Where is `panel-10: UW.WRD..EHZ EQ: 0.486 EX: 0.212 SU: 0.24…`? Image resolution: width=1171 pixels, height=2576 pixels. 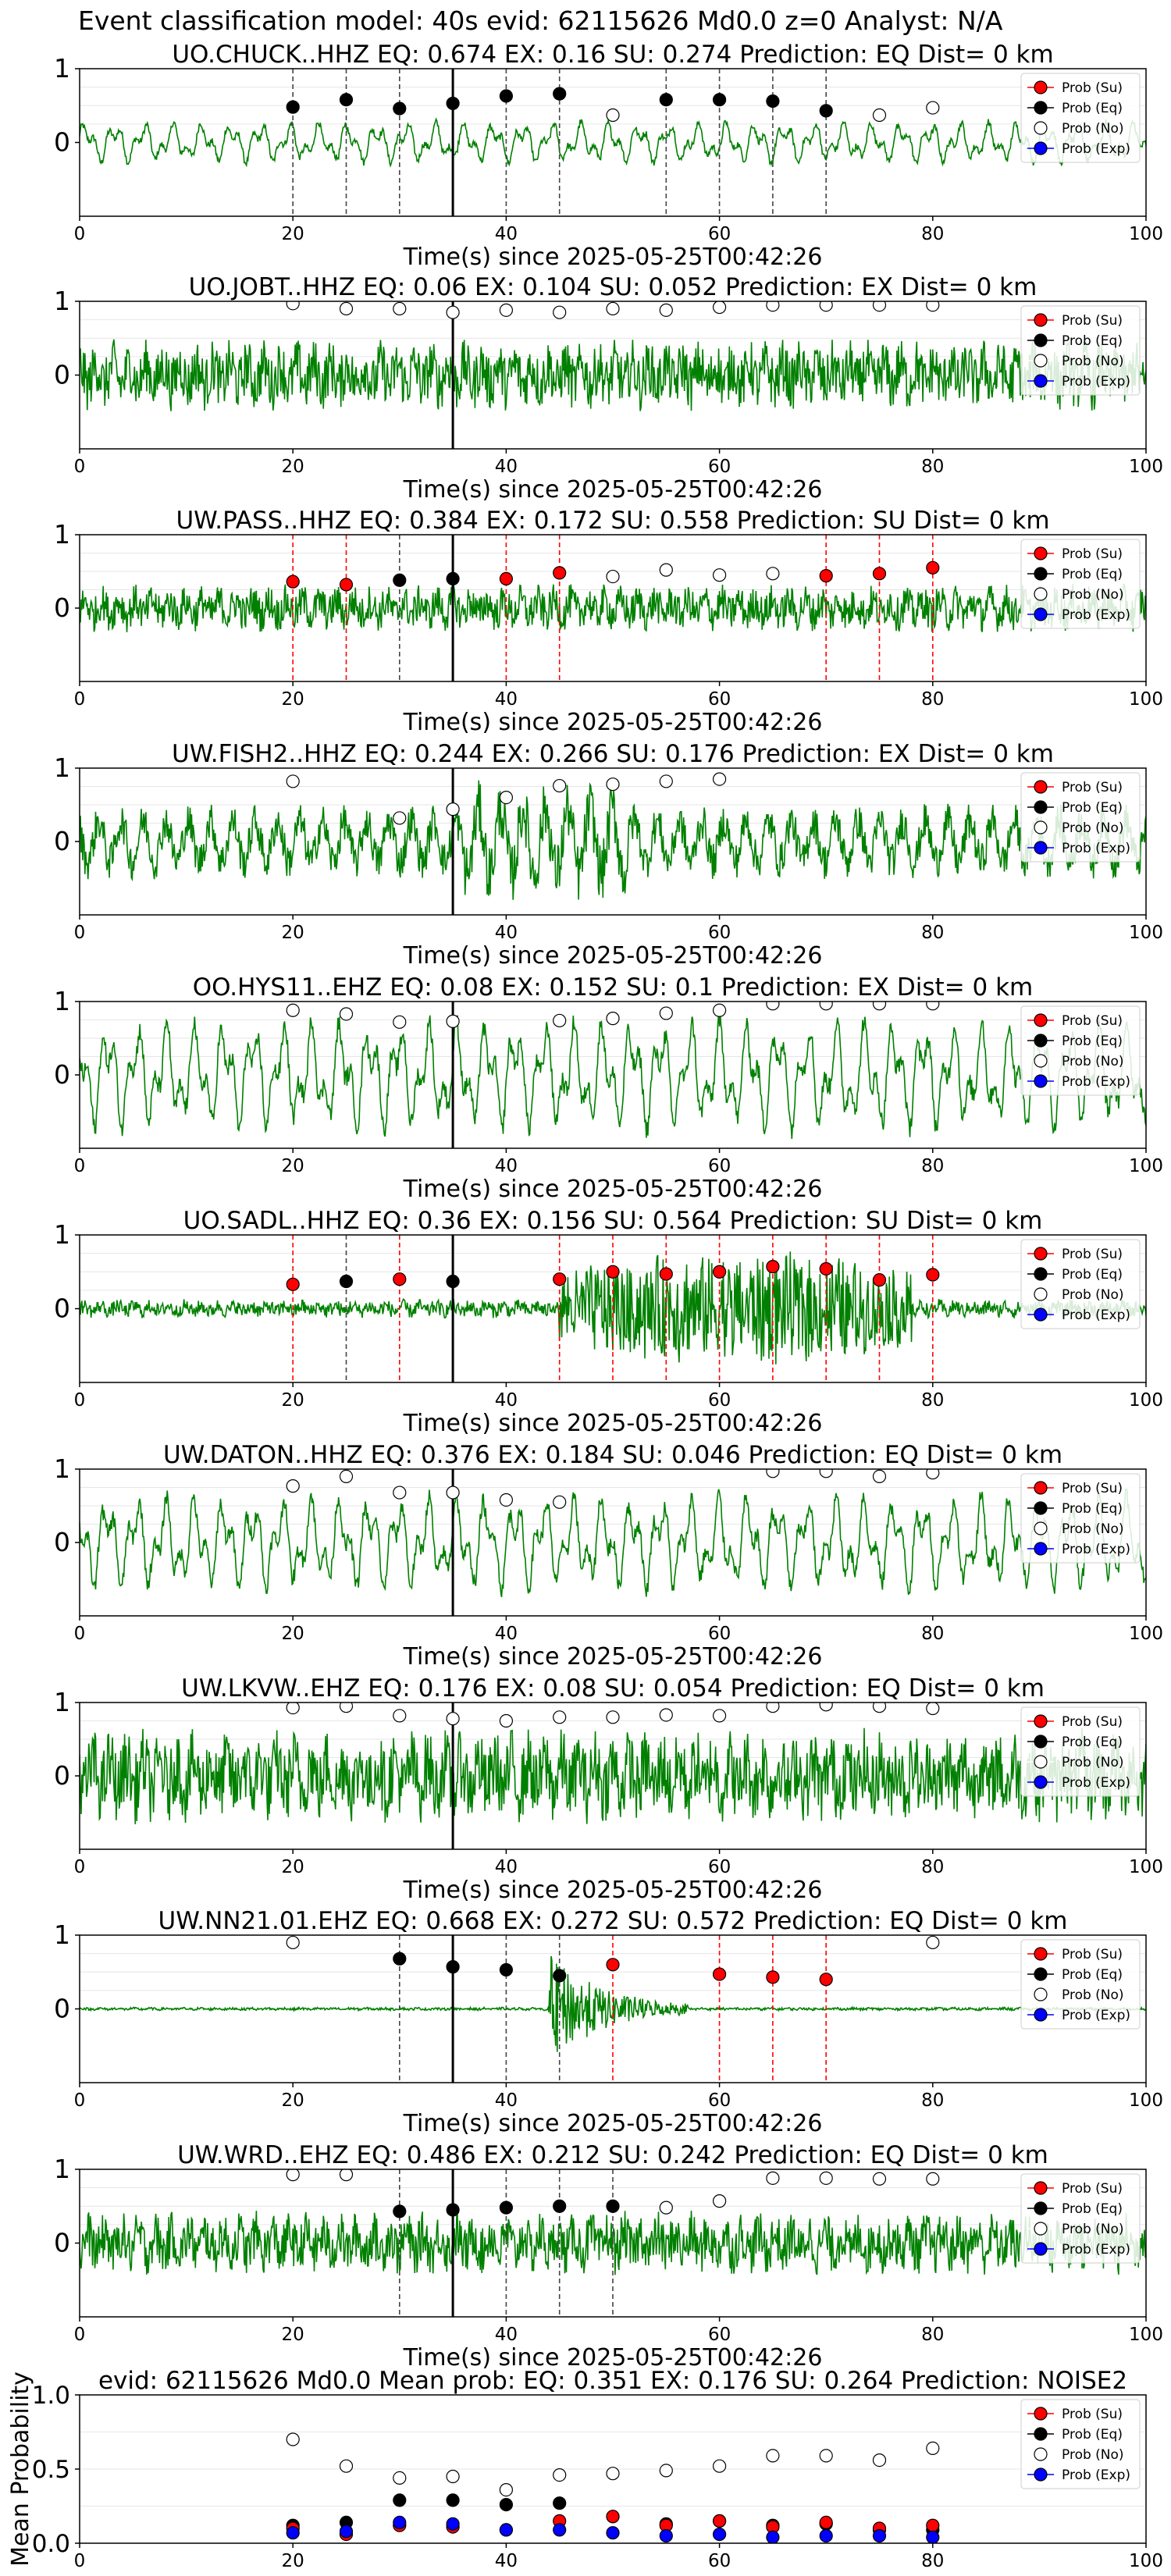 panel-10: UW.WRD..EHZ EQ: 0.486 EX: 0.212 SU: 0.24… is located at coordinates (608, 2256).